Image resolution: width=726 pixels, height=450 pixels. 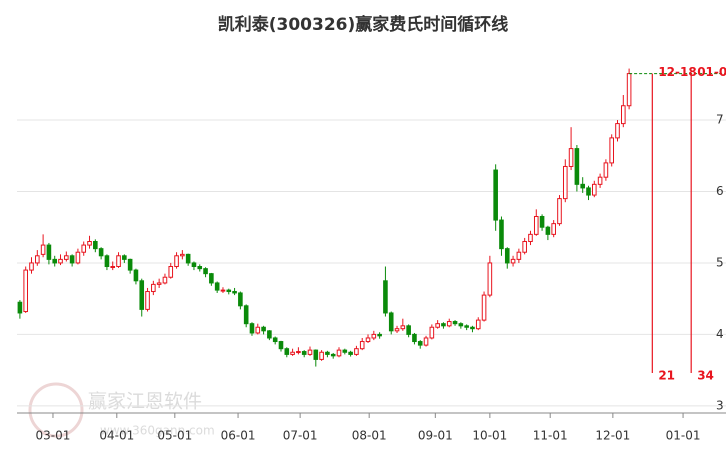 What do you see at coordinates (720, 405) in the screenshot?
I see `y-tick-label: 3` at bounding box center [720, 405].